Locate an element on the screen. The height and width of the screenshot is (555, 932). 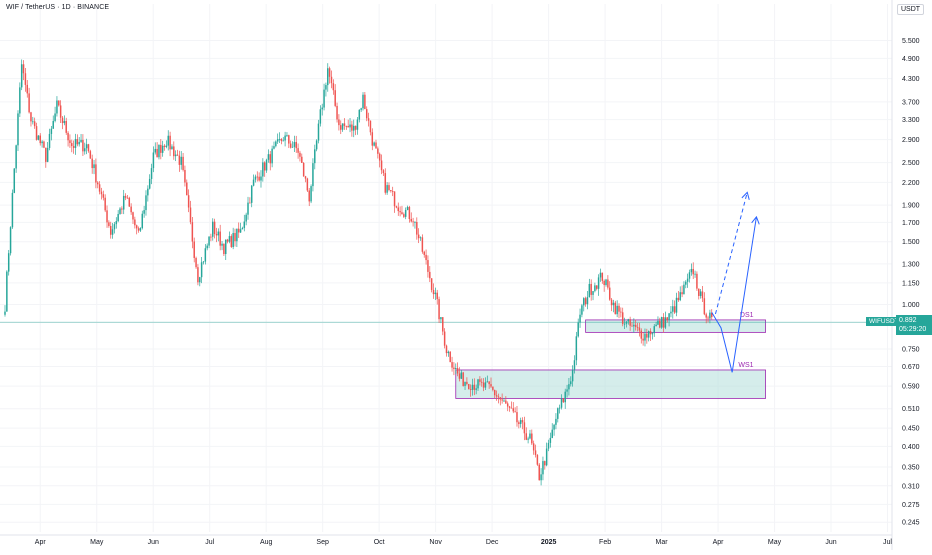
time-tick-label: Apr is located at coordinates (41, 542).